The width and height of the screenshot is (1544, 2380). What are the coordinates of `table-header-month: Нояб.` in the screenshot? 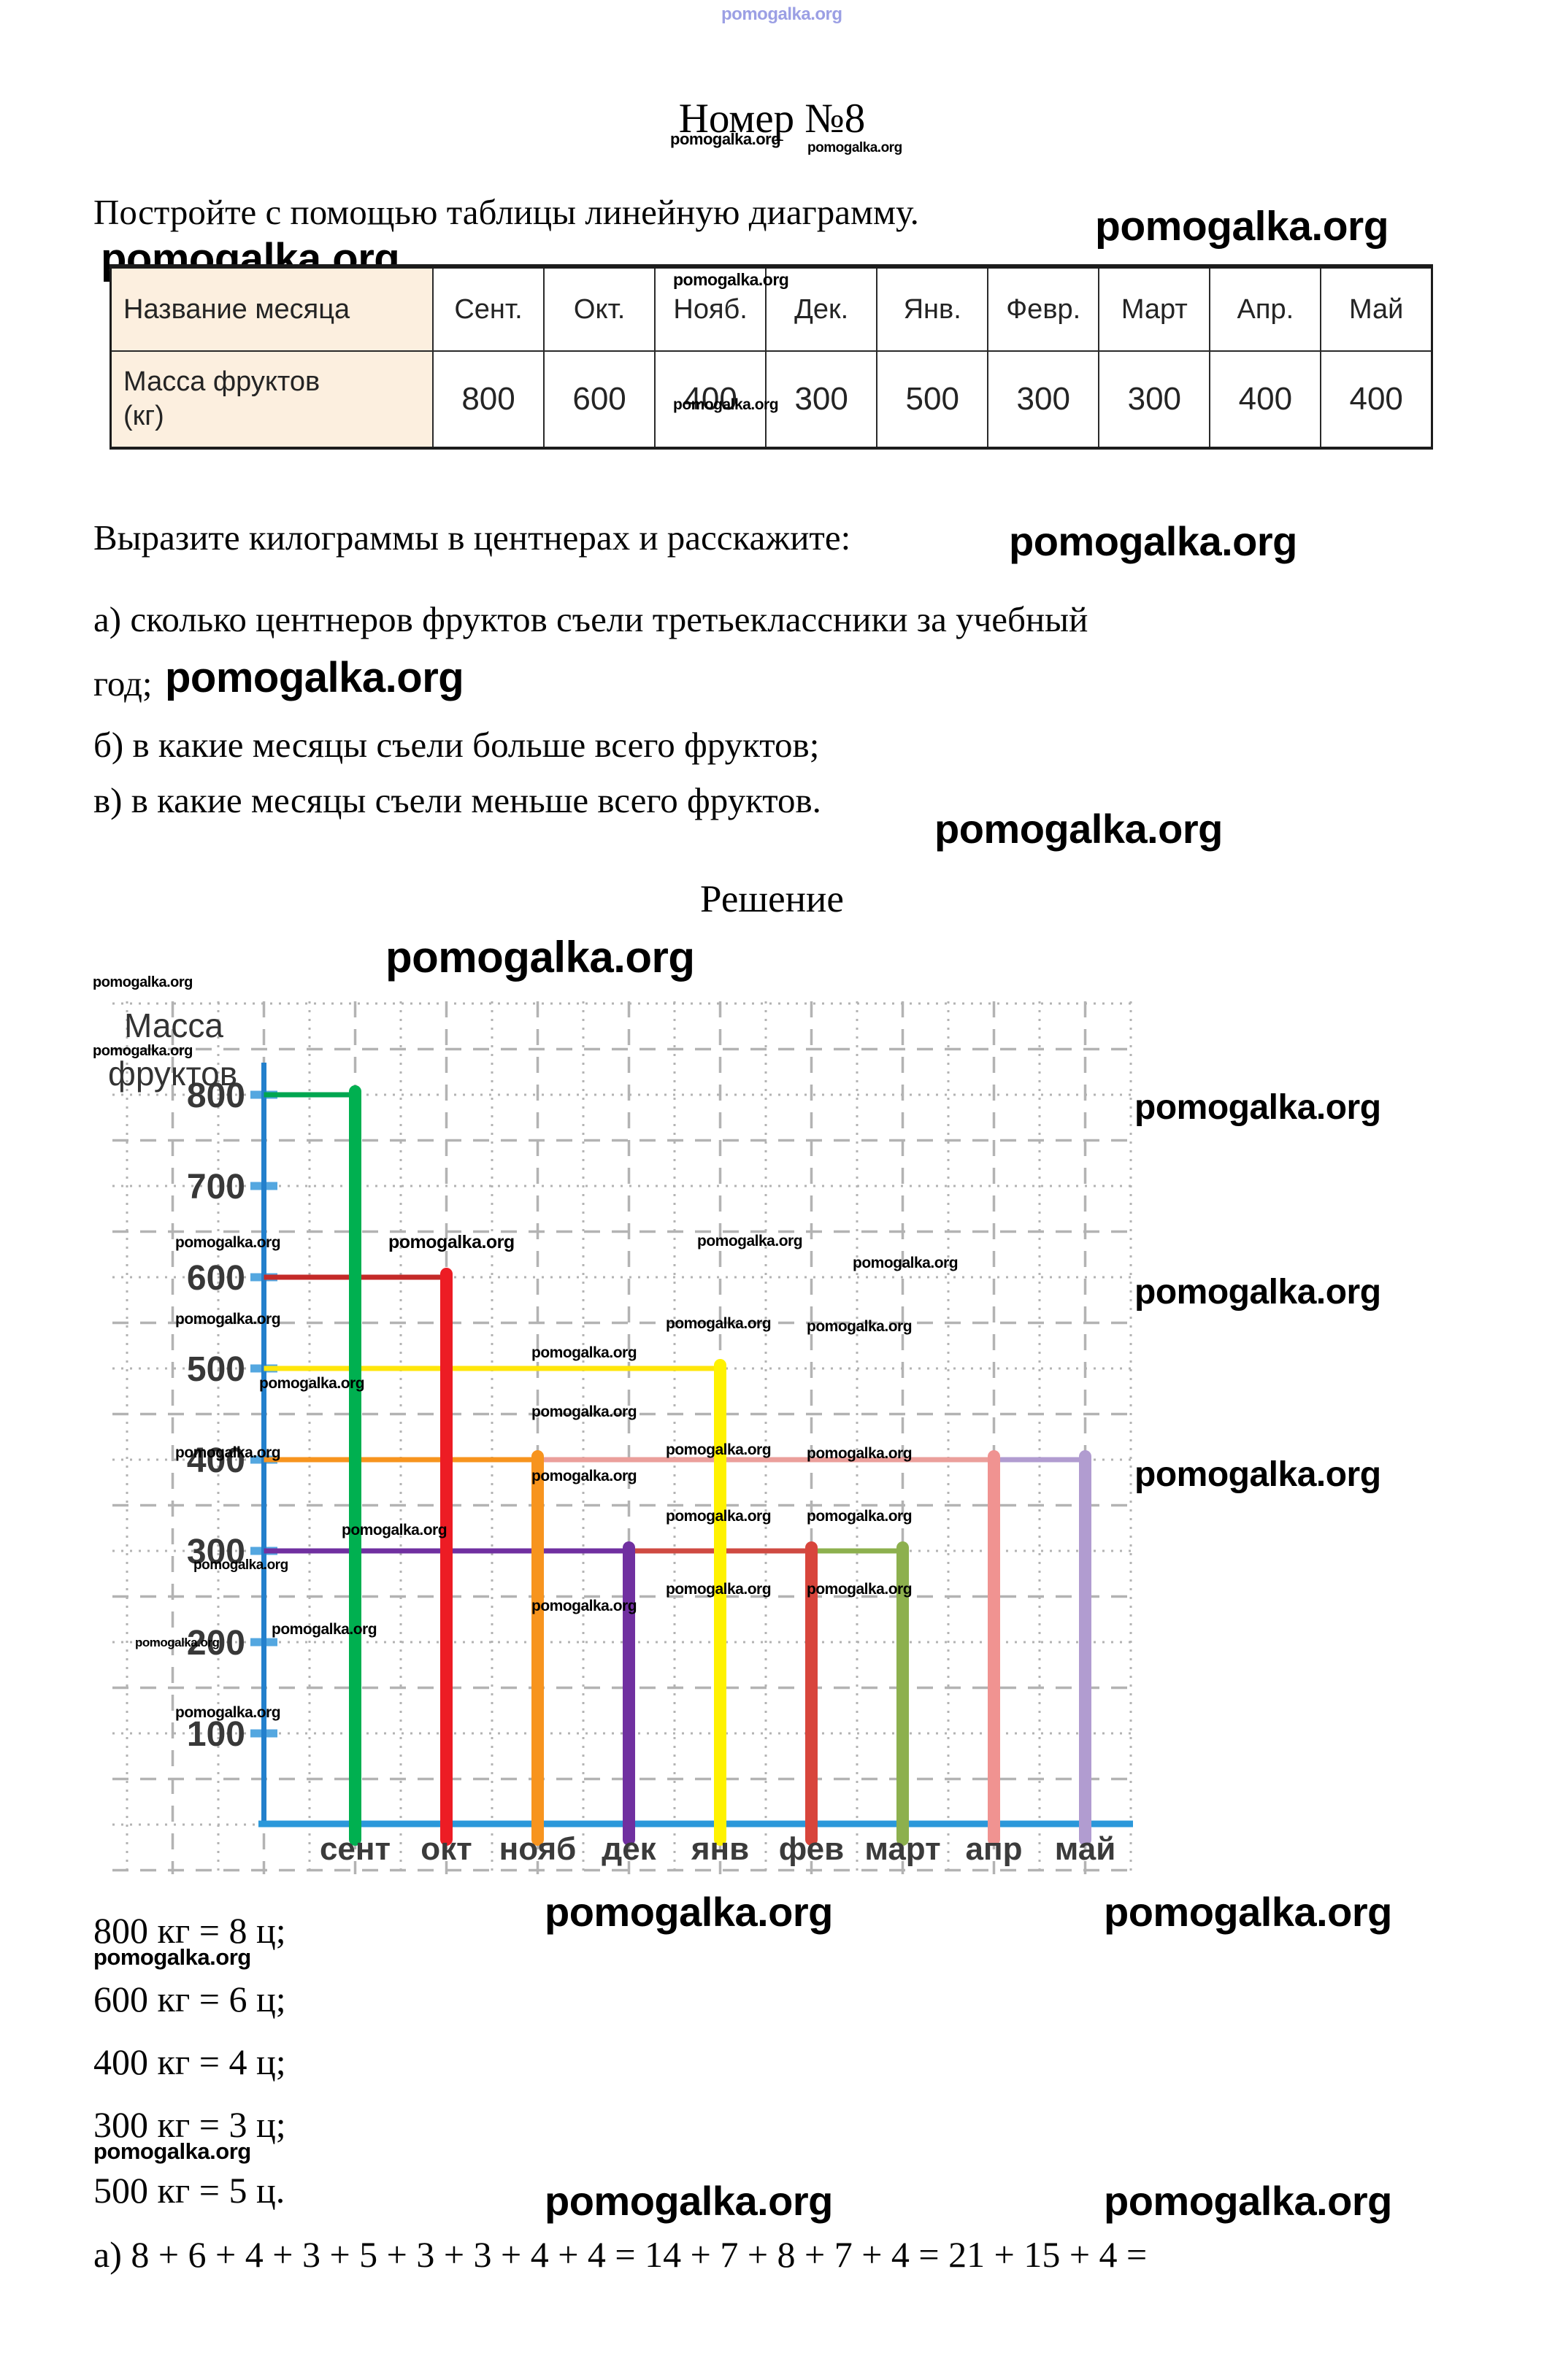 It's located at (711, 309).